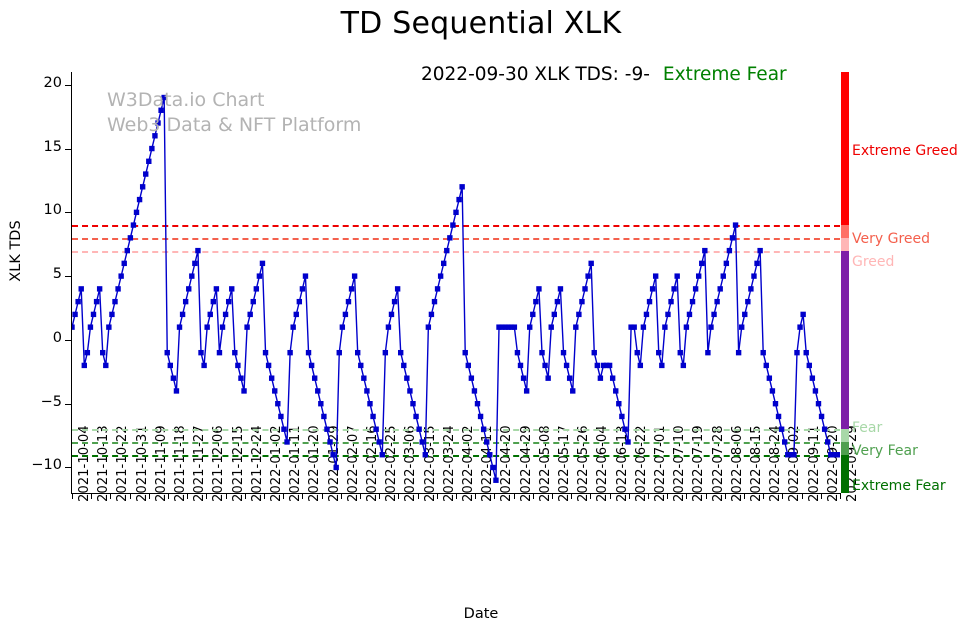 This screenshot has height=633, width=962. Describe the element at coordinates (57, 337) in the screenshot. I see `y-tick-label-0: 0` at that location.